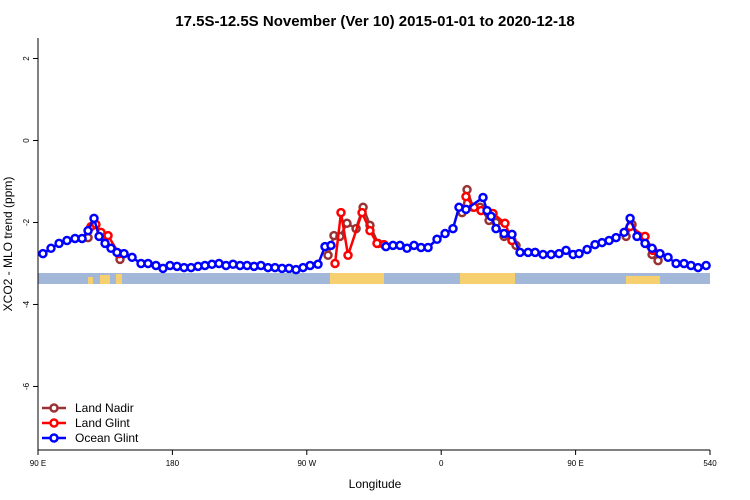 The width and height of the screenshot is (750, 500). What do you see at coordinates (441, 463) in the screenshot?
I see `x-tick-label: 0` at bounding box center [441, 463].